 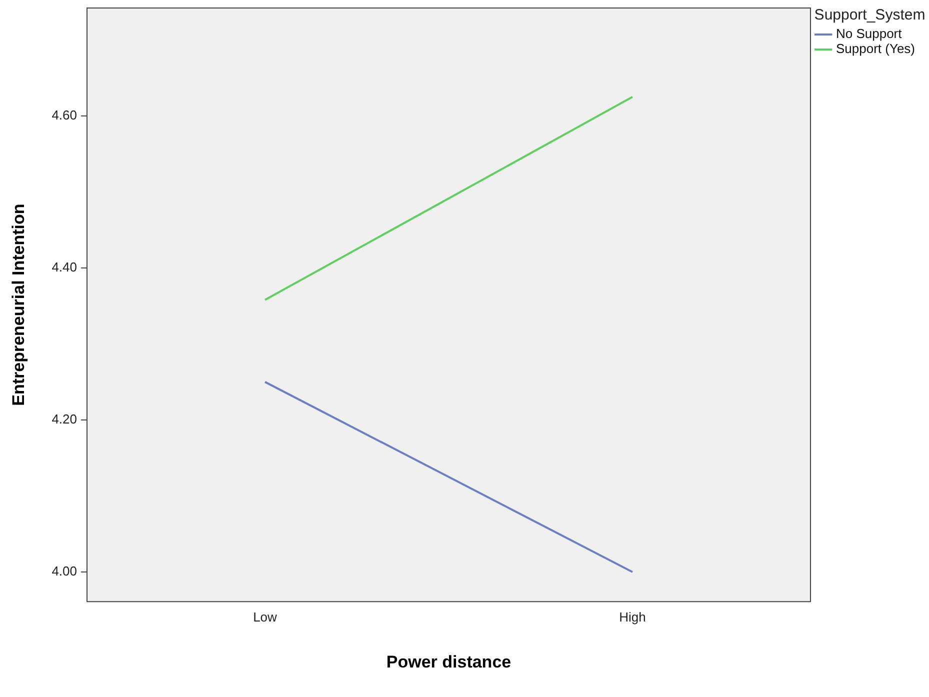 What do you see at coordinates (64, 419) in the screenshot?
I see `y-tick-label: 4.20` at bounding box center [64, 419].